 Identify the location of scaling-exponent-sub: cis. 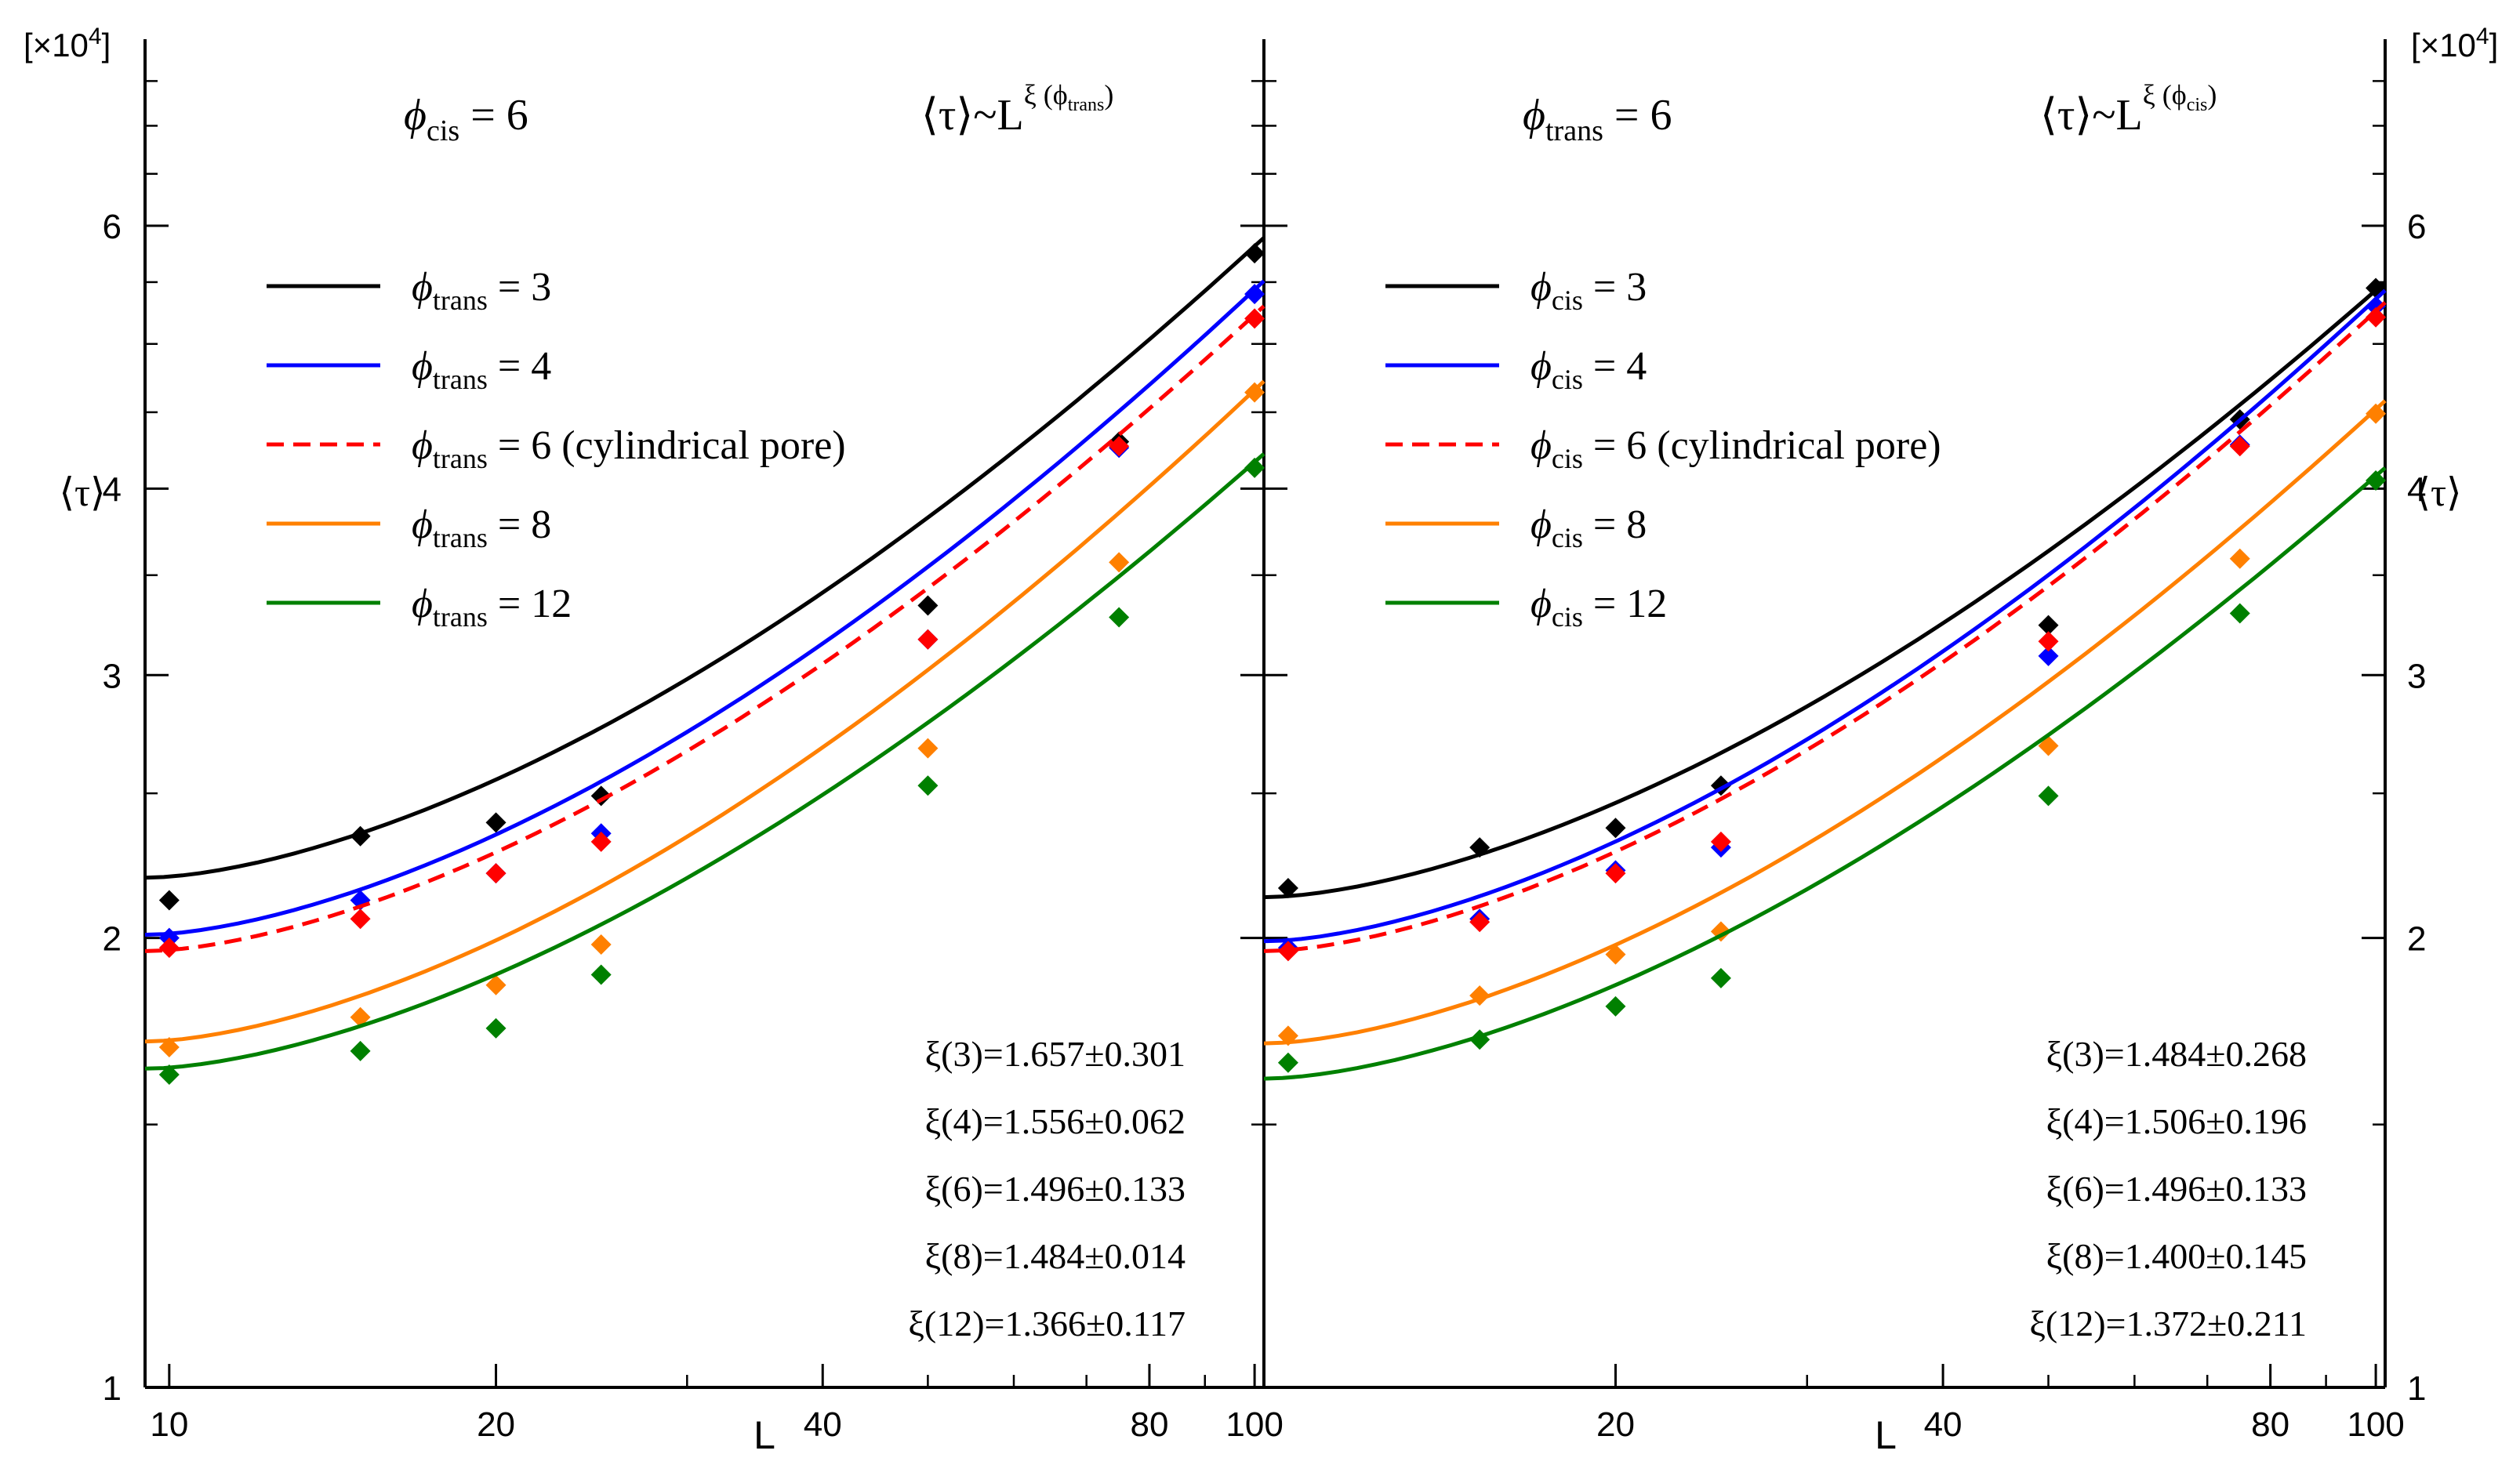
(2197, 105).